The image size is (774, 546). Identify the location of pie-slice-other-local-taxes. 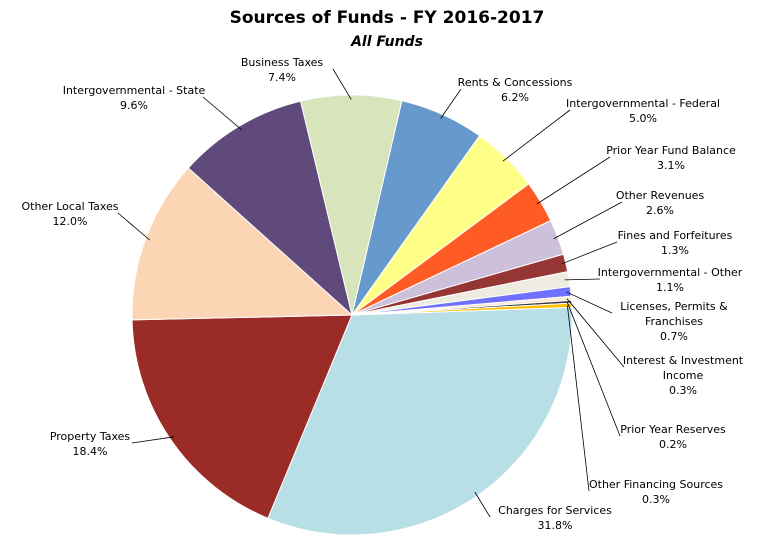
(242, 244).